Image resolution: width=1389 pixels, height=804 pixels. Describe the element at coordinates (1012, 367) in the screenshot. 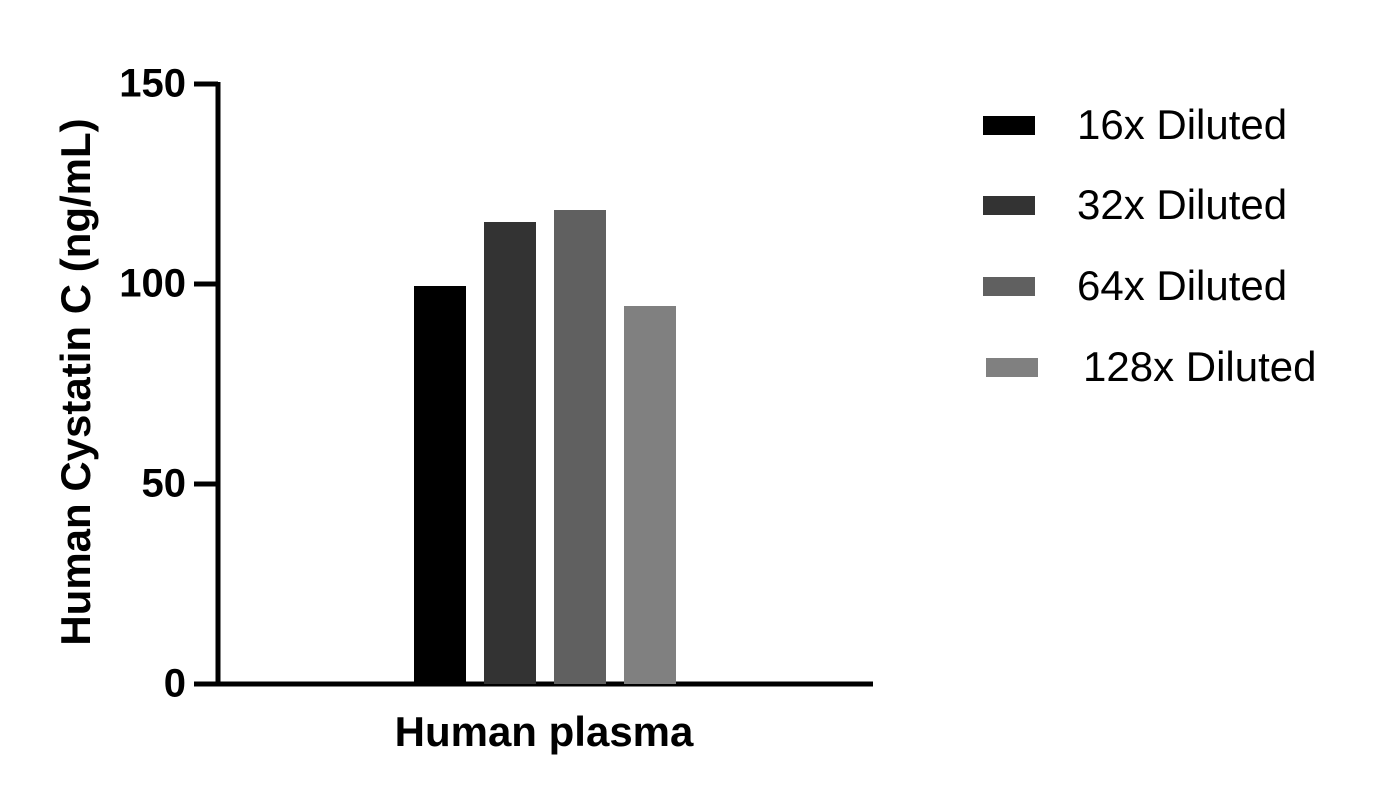

I see `legend-swatch-128x` at that location.